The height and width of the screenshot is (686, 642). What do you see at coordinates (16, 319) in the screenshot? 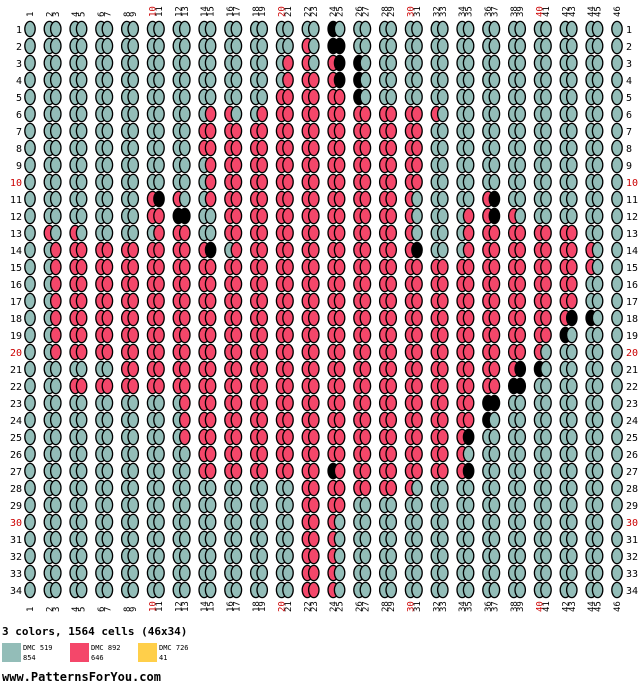
I see `row-number-left: 18` at bounding box center [16, 319].